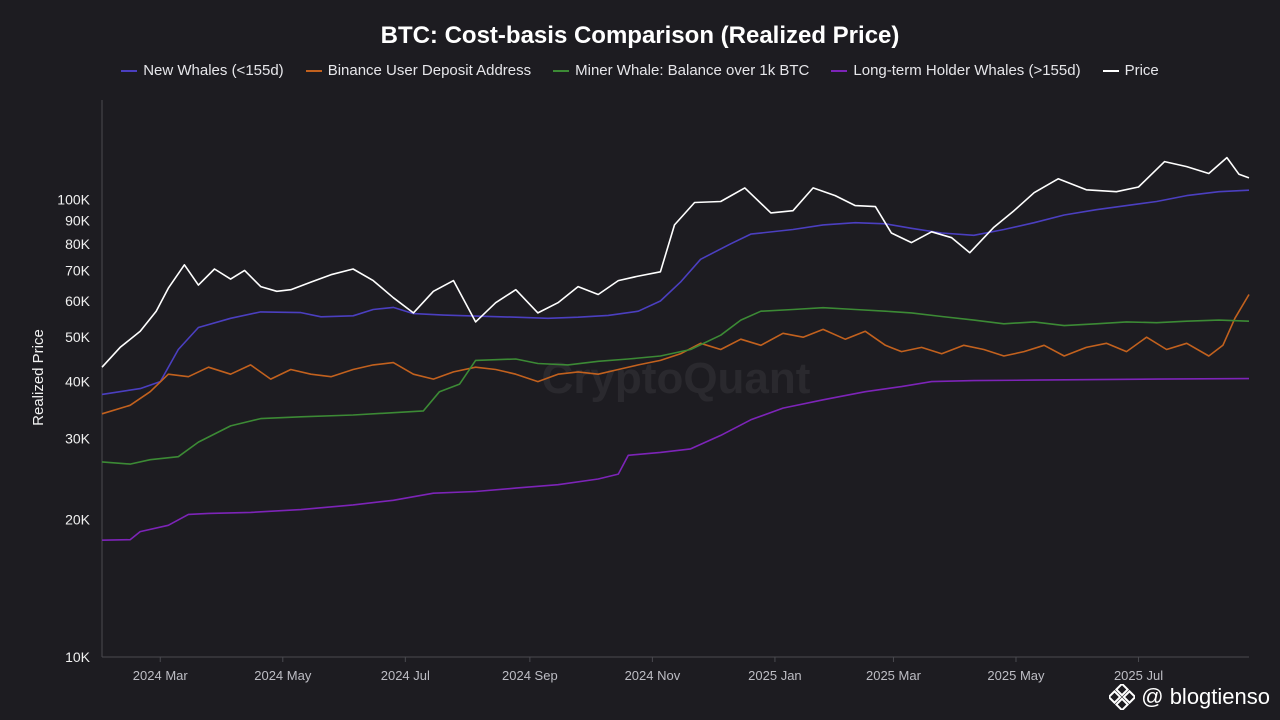  Describe the element at coordinates (530, 675) in the screenshot. I see `x-tick-label: 2024 Sep` at that location.